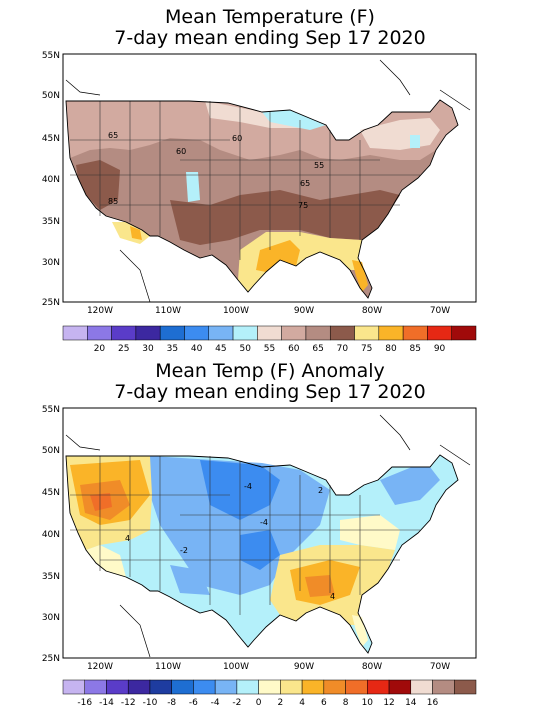 This screenshot has width=540, height=709. Describe the element at coordinates (270, 17) in the screenshot. I see `top-map-title-line1: Mean Temperature (F)` at that location.